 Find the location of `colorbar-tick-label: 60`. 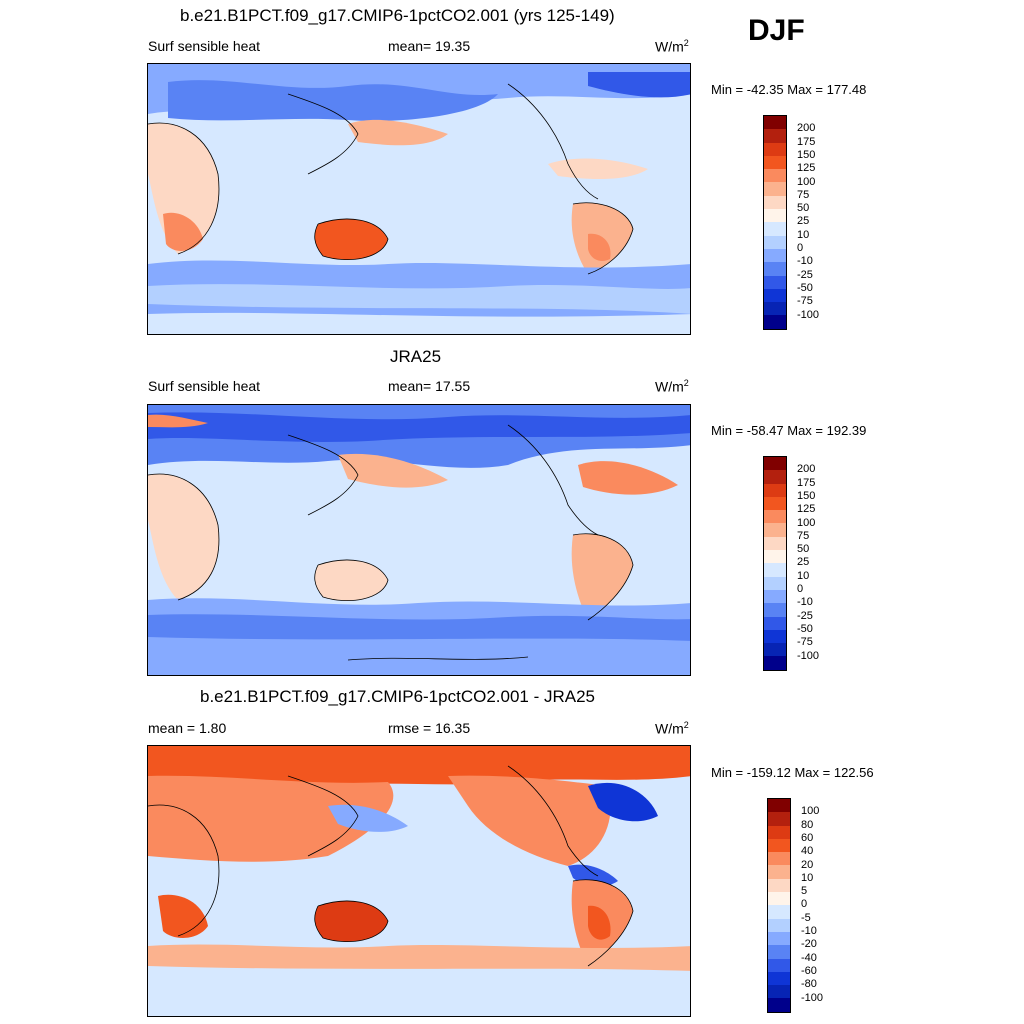

colorbar-tick-label: 60 is located at coordinates (807, 837).